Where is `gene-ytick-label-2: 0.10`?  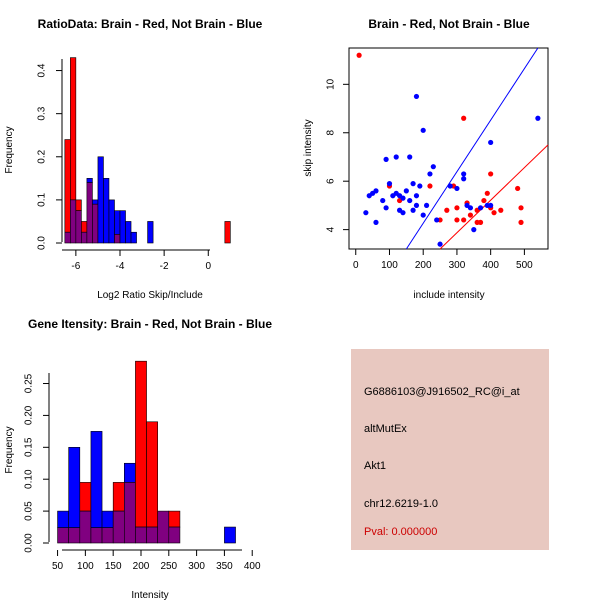 gene-ytick-label-2: 0.10 is located at coordinates (29, 479).